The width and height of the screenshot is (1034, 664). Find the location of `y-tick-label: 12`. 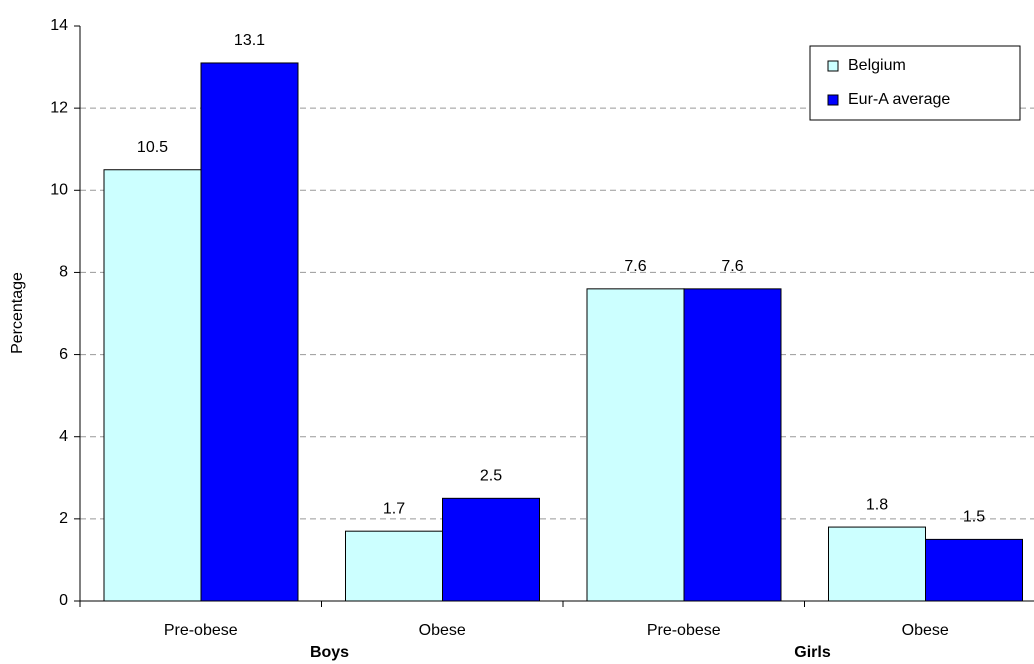

y-tick-label: 12 is located at coordinates (59, 107).